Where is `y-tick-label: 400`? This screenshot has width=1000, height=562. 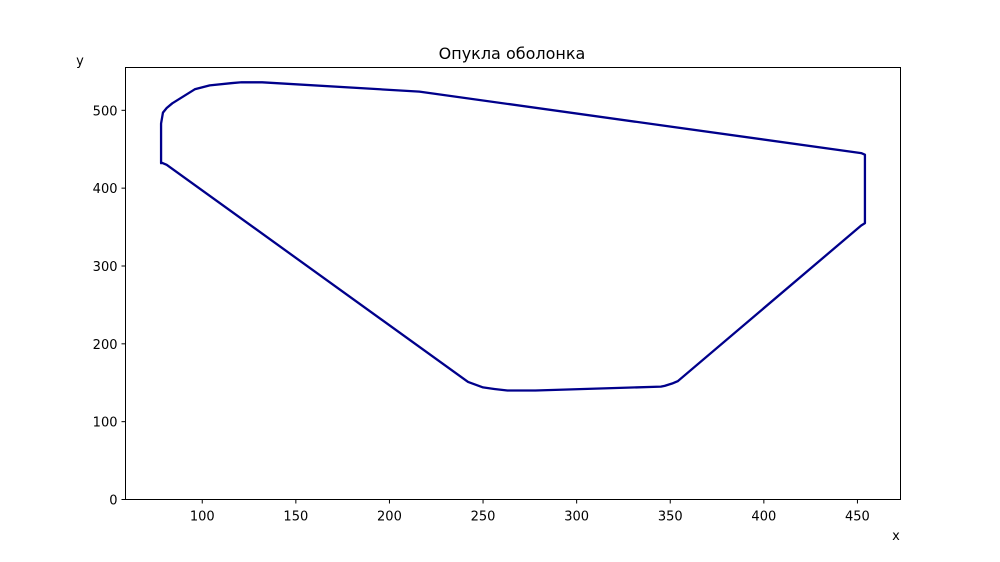
y-tick-label: 400 is located at coordinates (105, 189).